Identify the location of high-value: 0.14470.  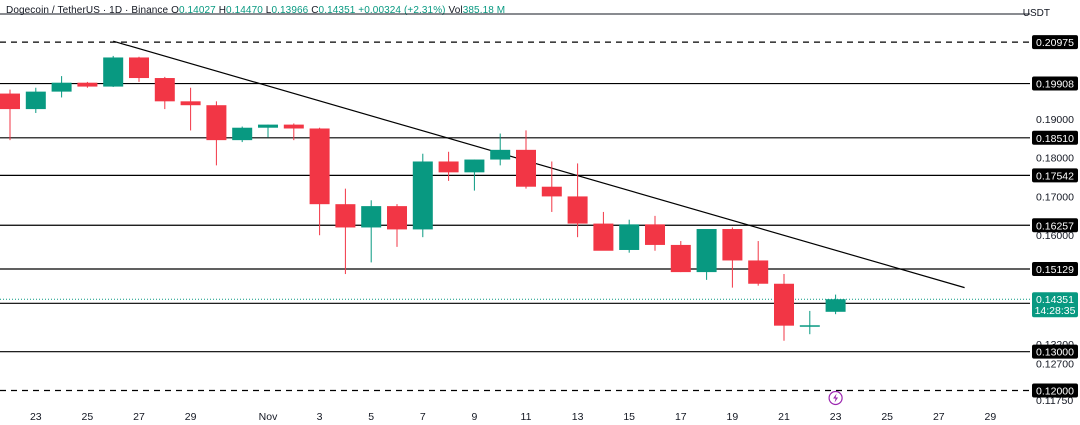
(244, 10).